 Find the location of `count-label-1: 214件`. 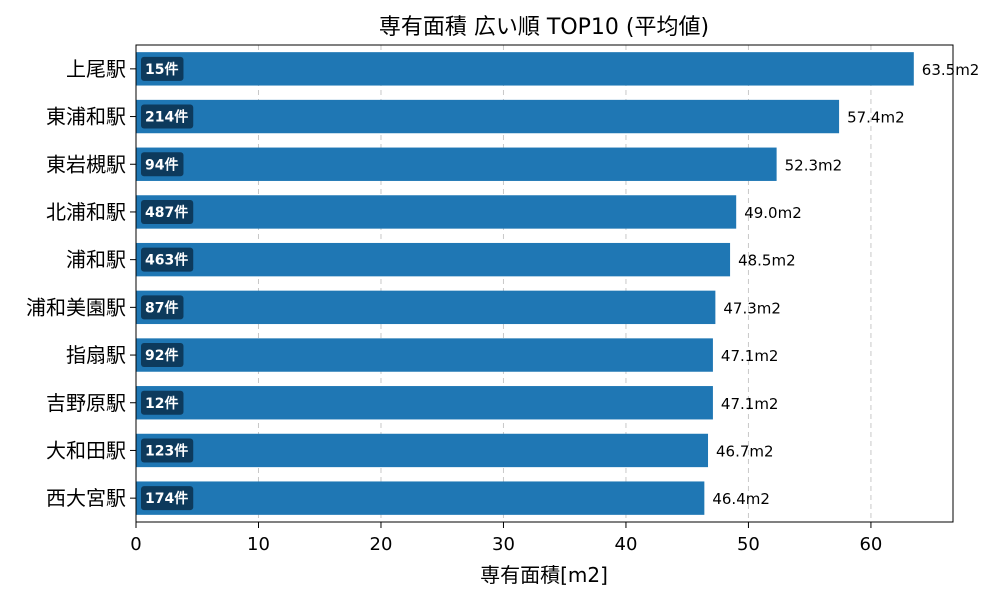

count-label-1: 214件 is located at coordinates (166, 117).